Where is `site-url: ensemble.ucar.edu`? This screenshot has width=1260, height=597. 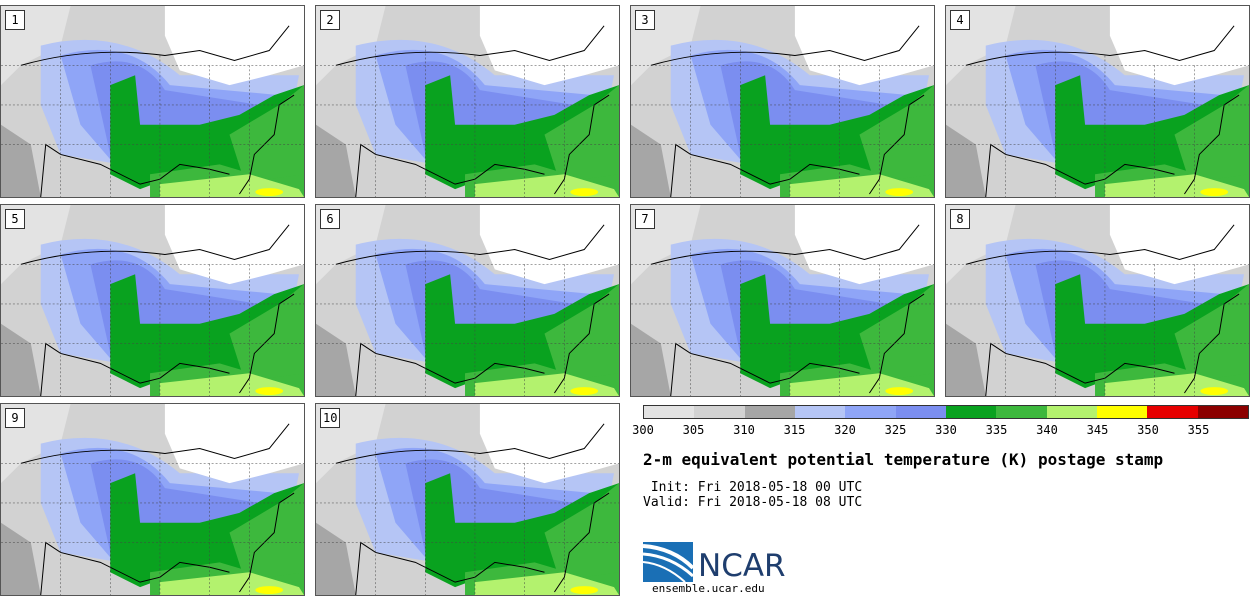 site-url: ensemble.ucar.edu is located at coordinates (708, 588).